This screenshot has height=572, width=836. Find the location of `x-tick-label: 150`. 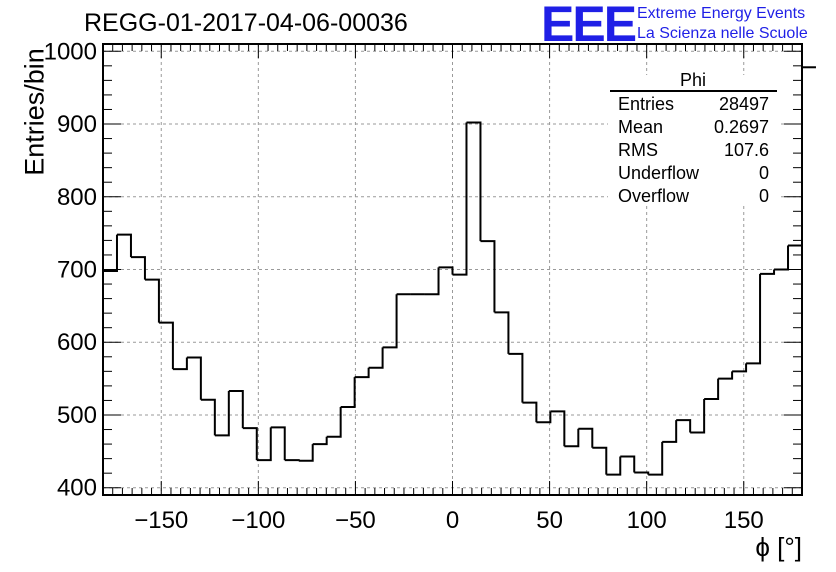

x-tick-label: 150 is located at coordinates (744, 520).